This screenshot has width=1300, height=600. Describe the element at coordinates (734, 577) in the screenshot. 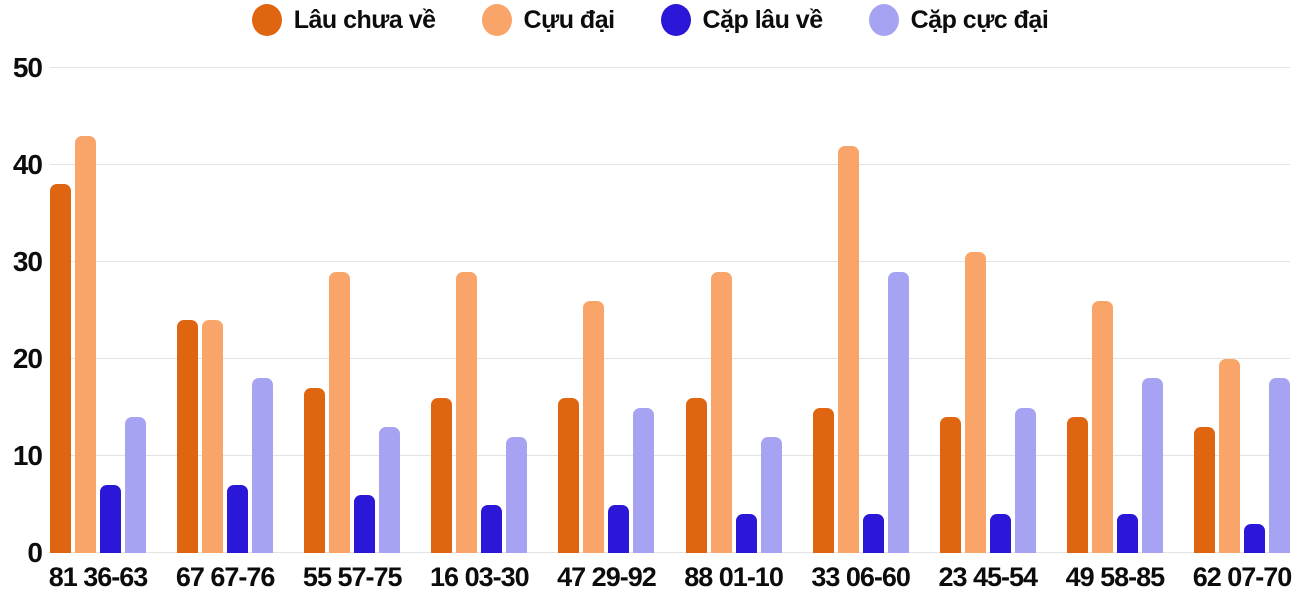

I see `x-tick-label: 88 01-10` at that location.